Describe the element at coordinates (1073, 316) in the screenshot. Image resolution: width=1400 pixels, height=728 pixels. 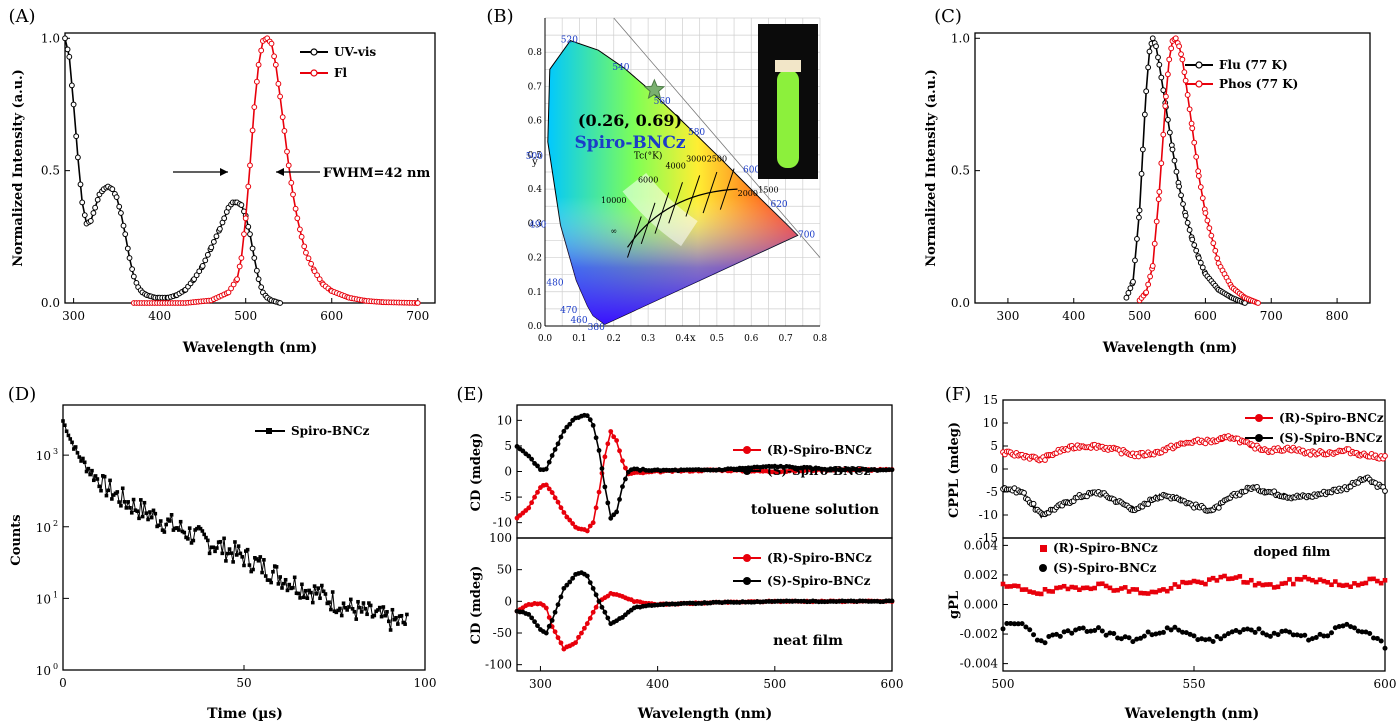
I see `x-tick-label: 400` at that location.